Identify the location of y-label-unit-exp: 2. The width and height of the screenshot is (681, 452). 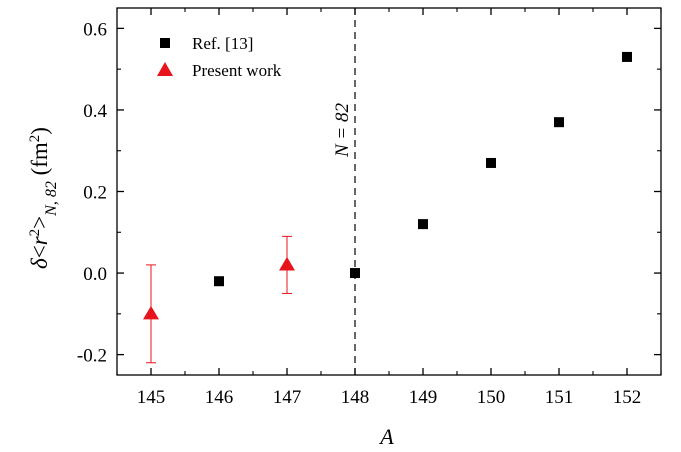
(35, 139).